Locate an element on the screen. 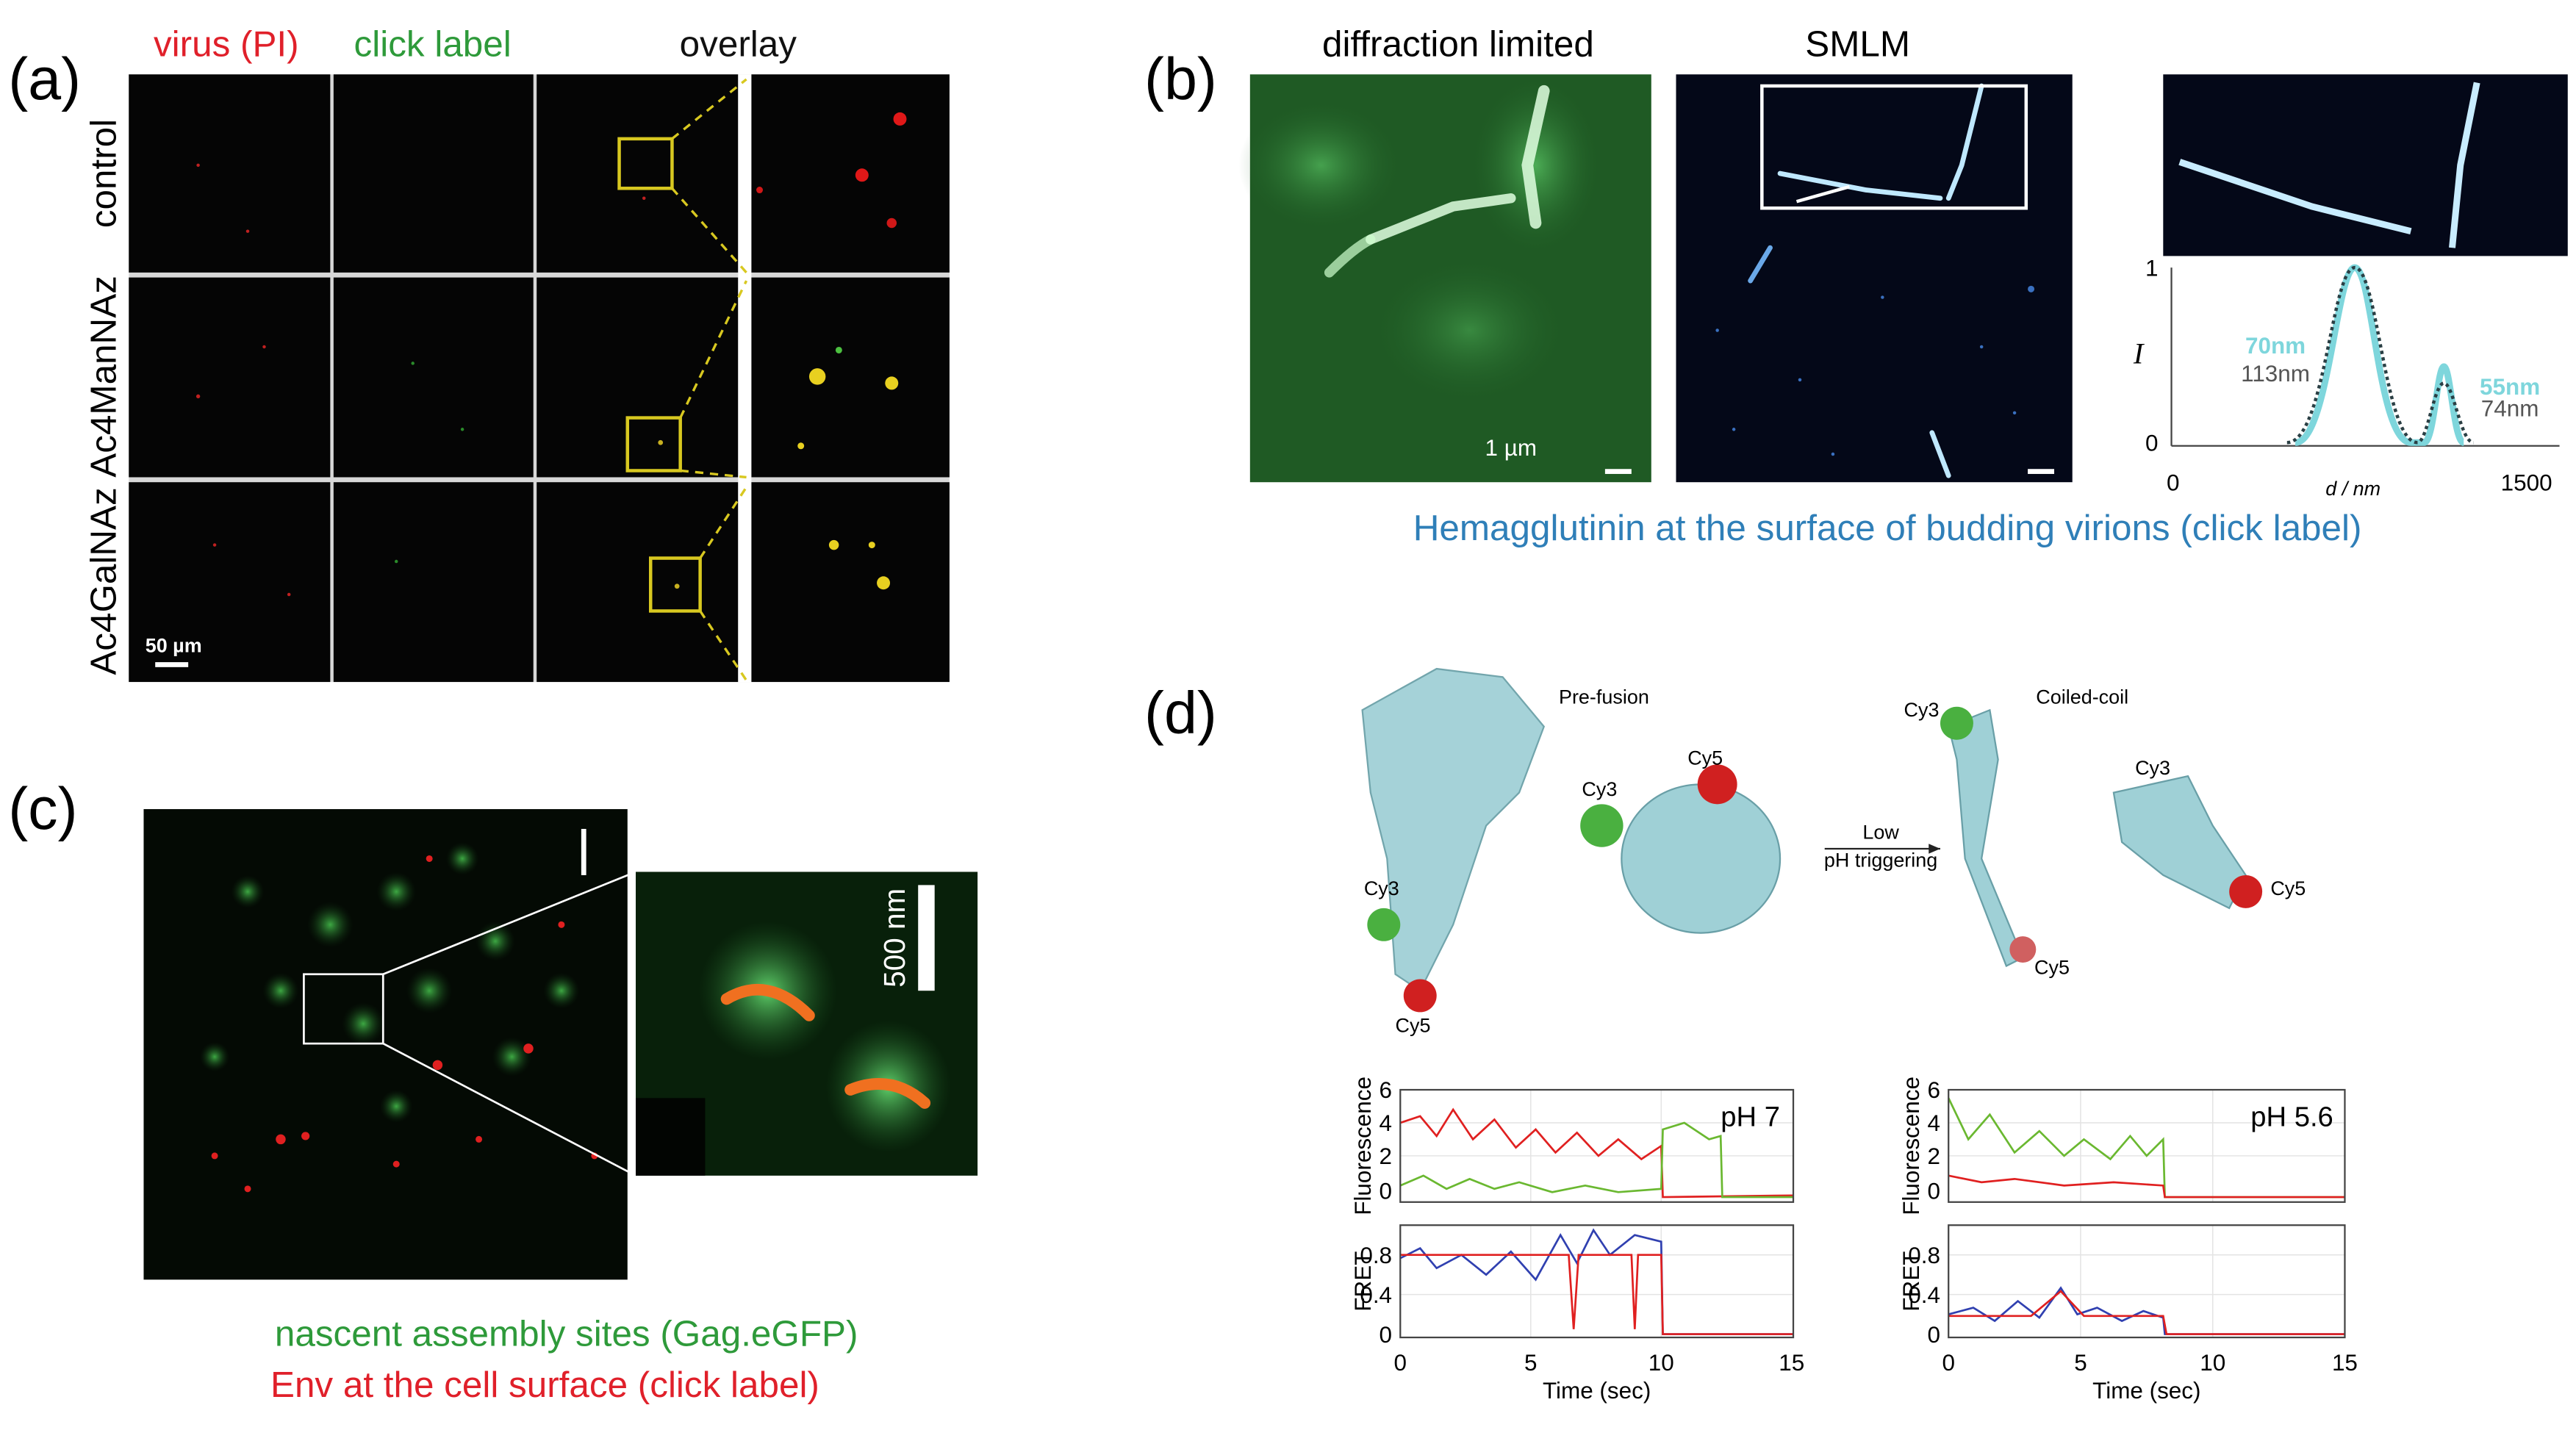 This screenshot has height=1430, width=2576. smlm-image is located at coordinates (1874, 278).